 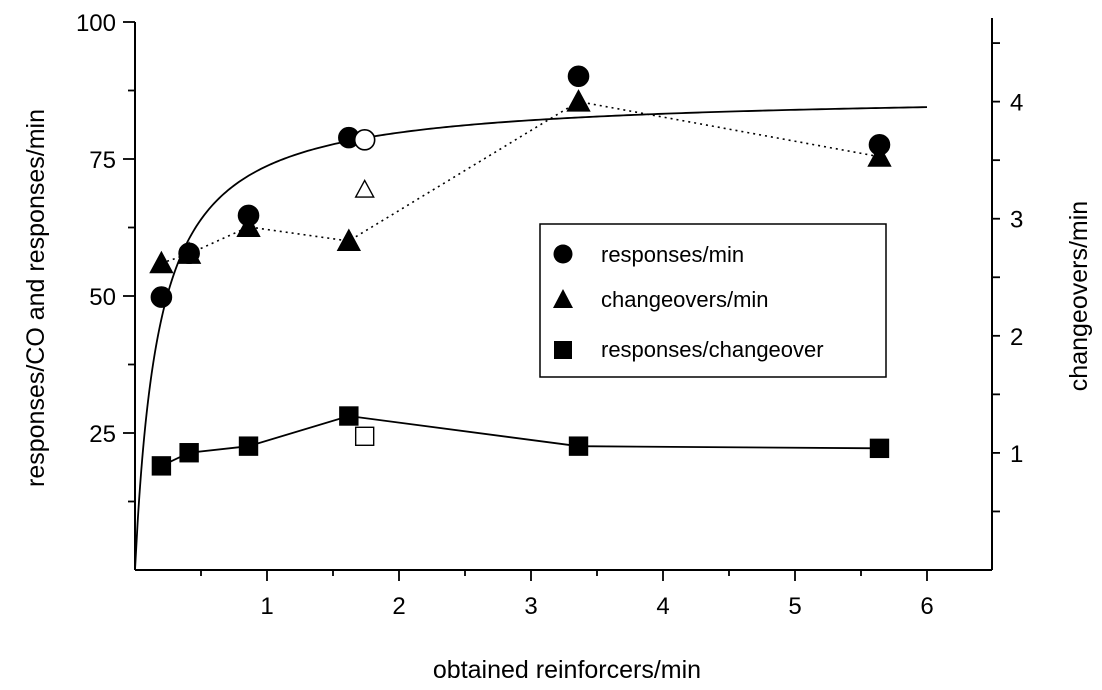 What do you see at coordinates (1016, 454) in the screenshot?
I see `y-right-tick-label: 1` at bounding box center [1016, 454].